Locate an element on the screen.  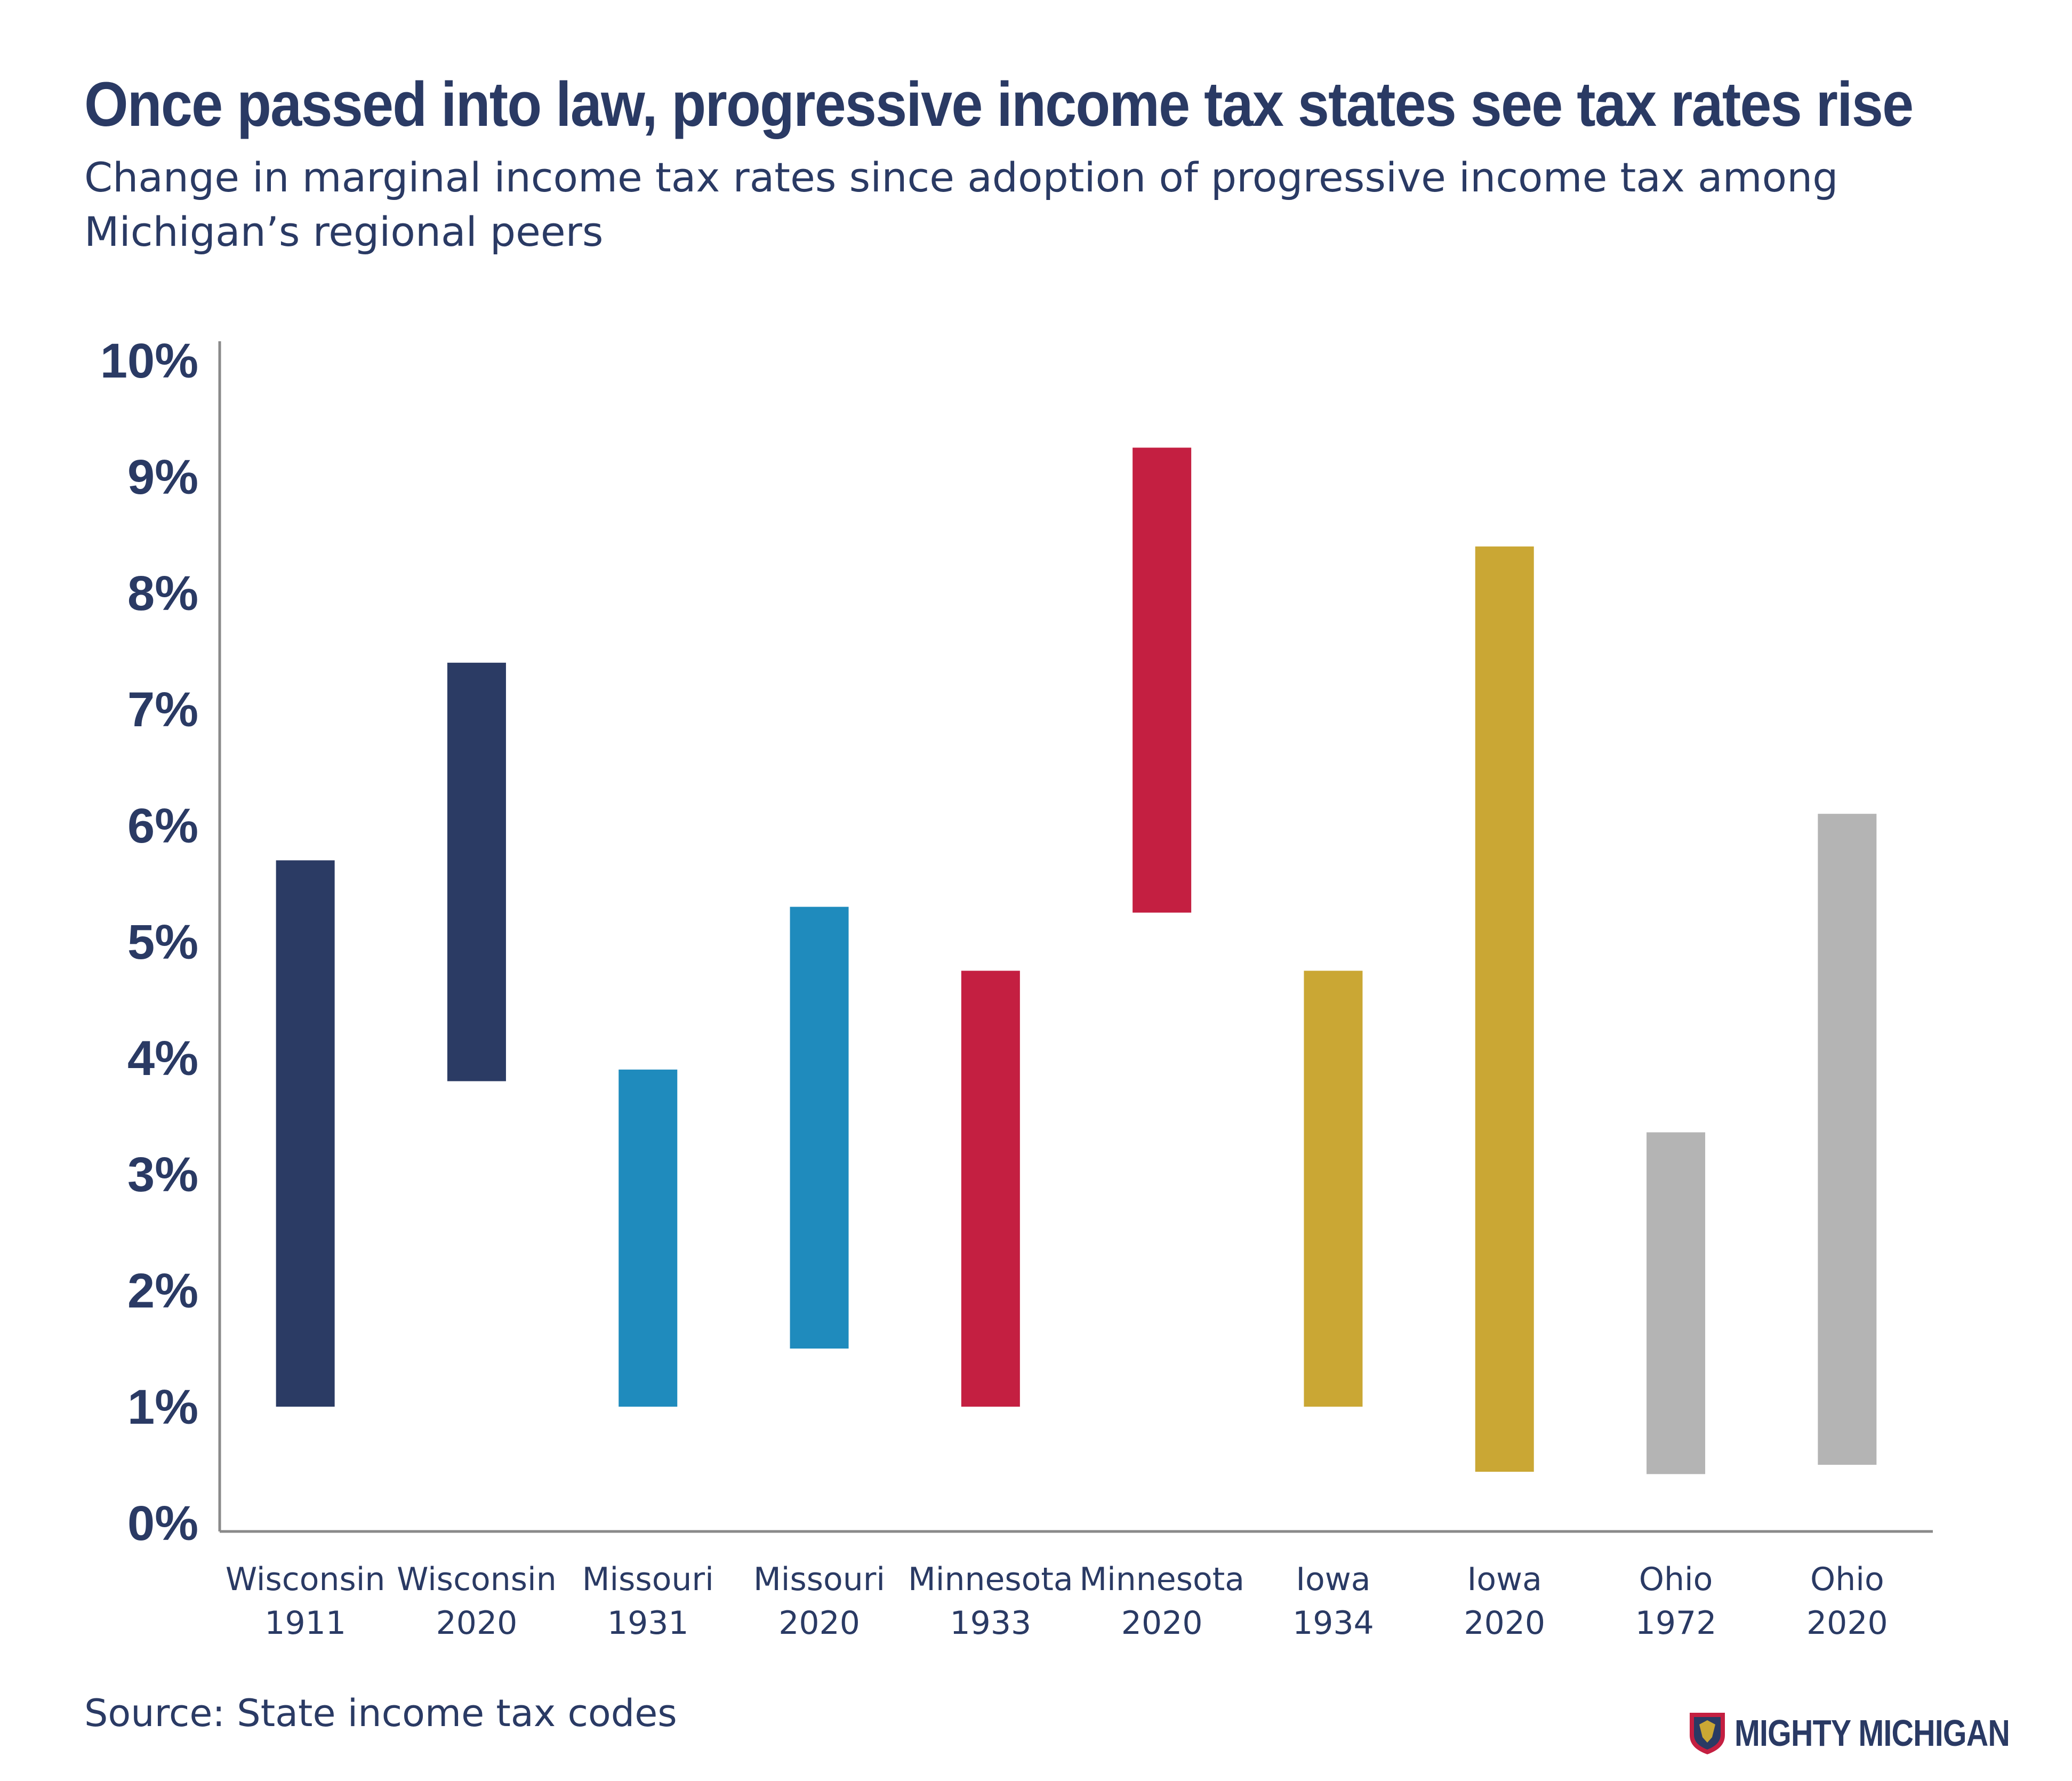
x-tick-year: 1934 is located at coordinates (1333, 1623).